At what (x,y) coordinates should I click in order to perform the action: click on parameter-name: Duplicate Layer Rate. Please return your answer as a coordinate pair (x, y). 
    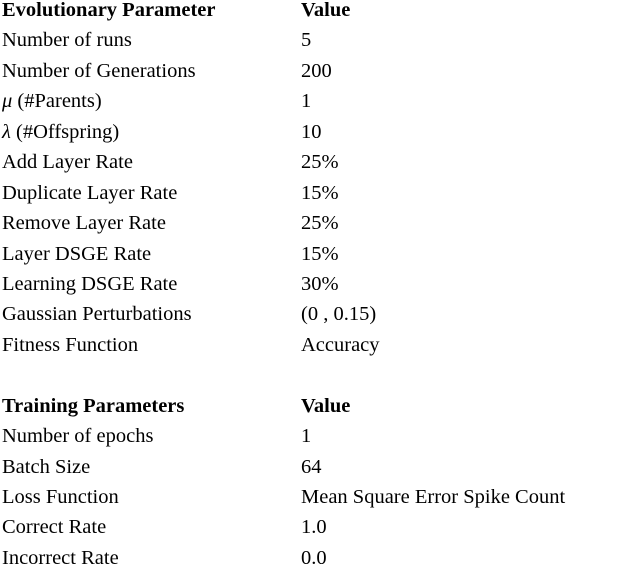
    Looking at the image, I should click on (90, 192).